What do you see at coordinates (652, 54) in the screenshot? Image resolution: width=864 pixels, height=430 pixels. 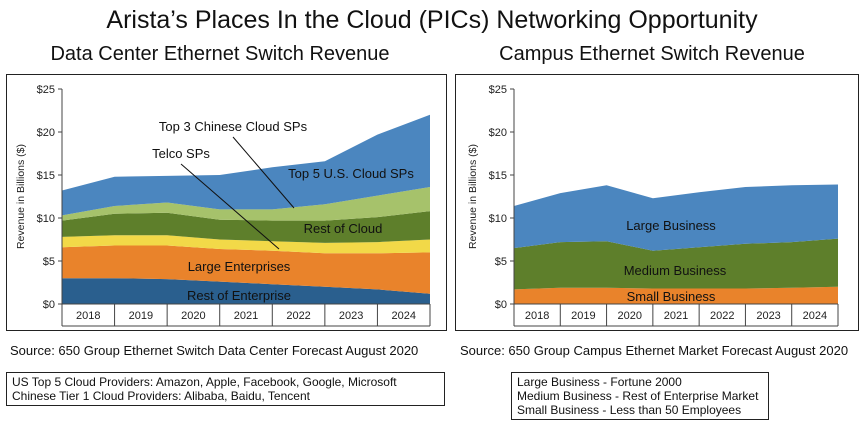 I see `campus-chart-title: Campus Ethernet Switch Revenue` at bounding box center [652, 54].